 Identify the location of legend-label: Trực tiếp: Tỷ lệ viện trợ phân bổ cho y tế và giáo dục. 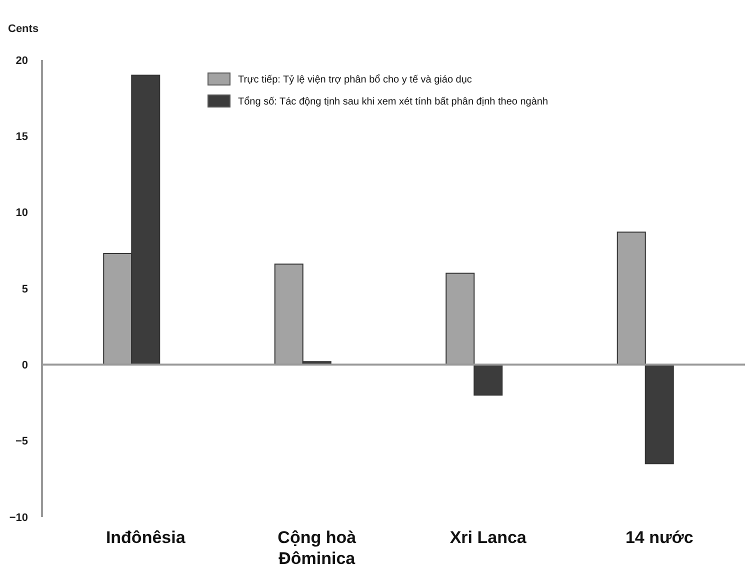
(355, 80).